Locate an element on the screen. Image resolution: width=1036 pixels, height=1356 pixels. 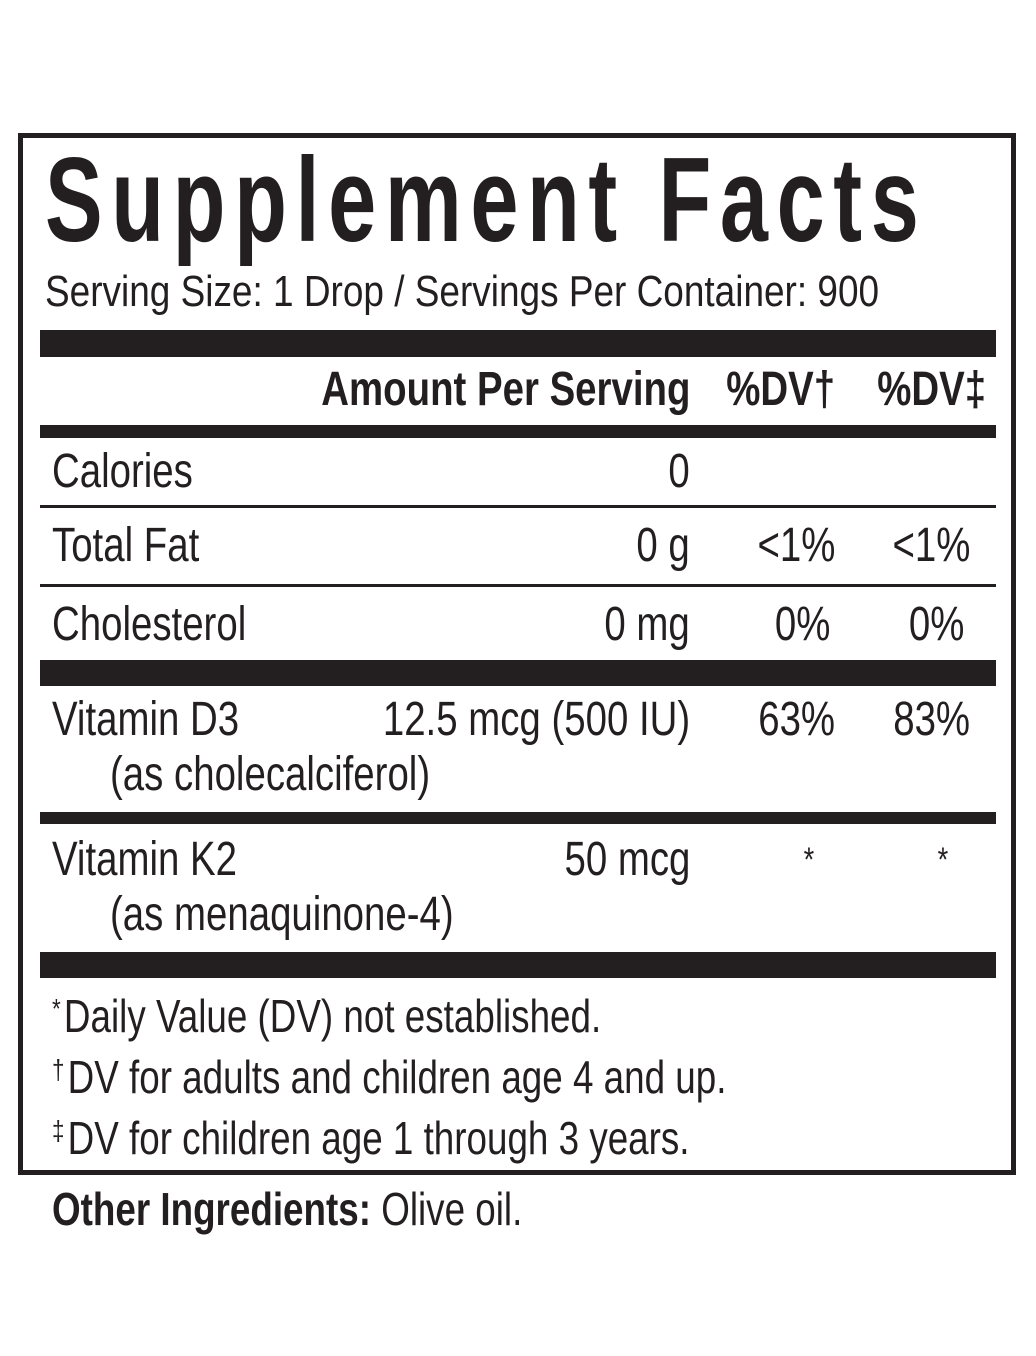
other-ingredients: Other Ingredients: Olive oil. is located at coordinates (287, 1209).